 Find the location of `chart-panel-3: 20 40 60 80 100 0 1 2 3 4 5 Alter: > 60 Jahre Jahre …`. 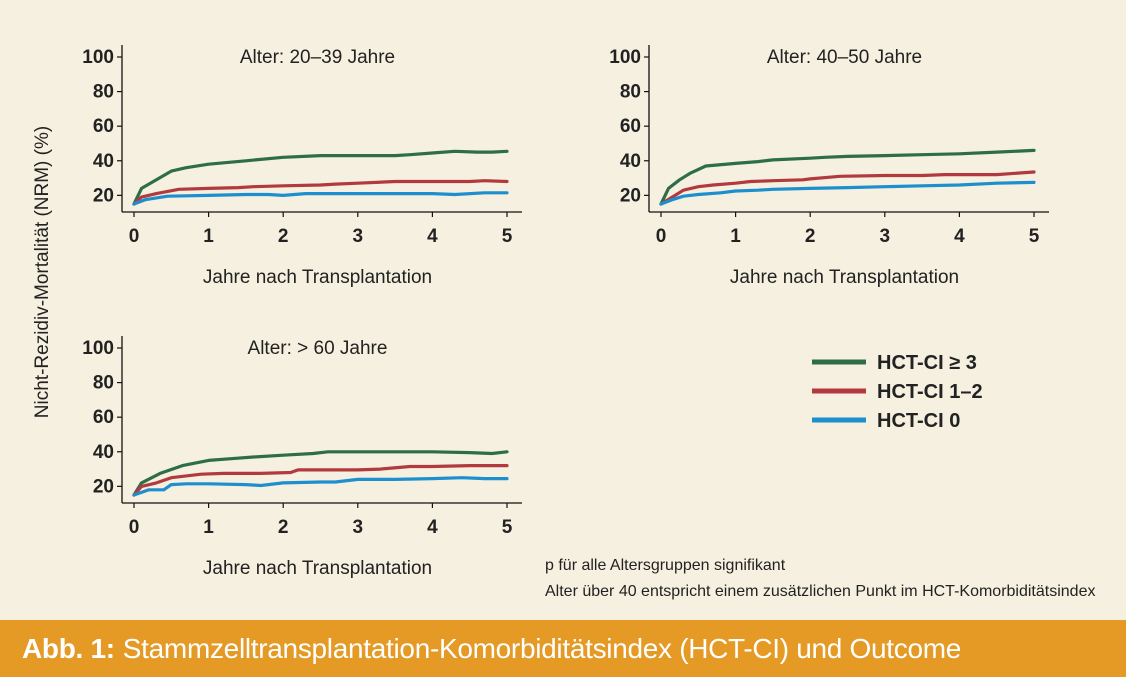

chart-panel-3: 20 40 60 80 100 0 1 2 3 4 5 Alter: > 60 Jahre Jahre … is located at coordinates (302, 457).